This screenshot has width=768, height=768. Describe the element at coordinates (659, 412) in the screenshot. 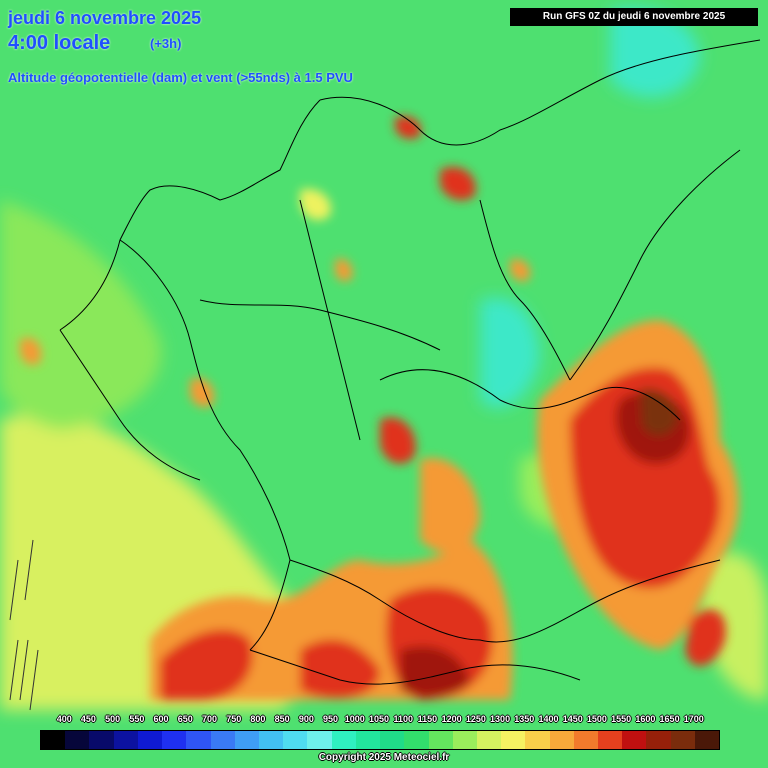

I see `brown-zone-east` at that location.